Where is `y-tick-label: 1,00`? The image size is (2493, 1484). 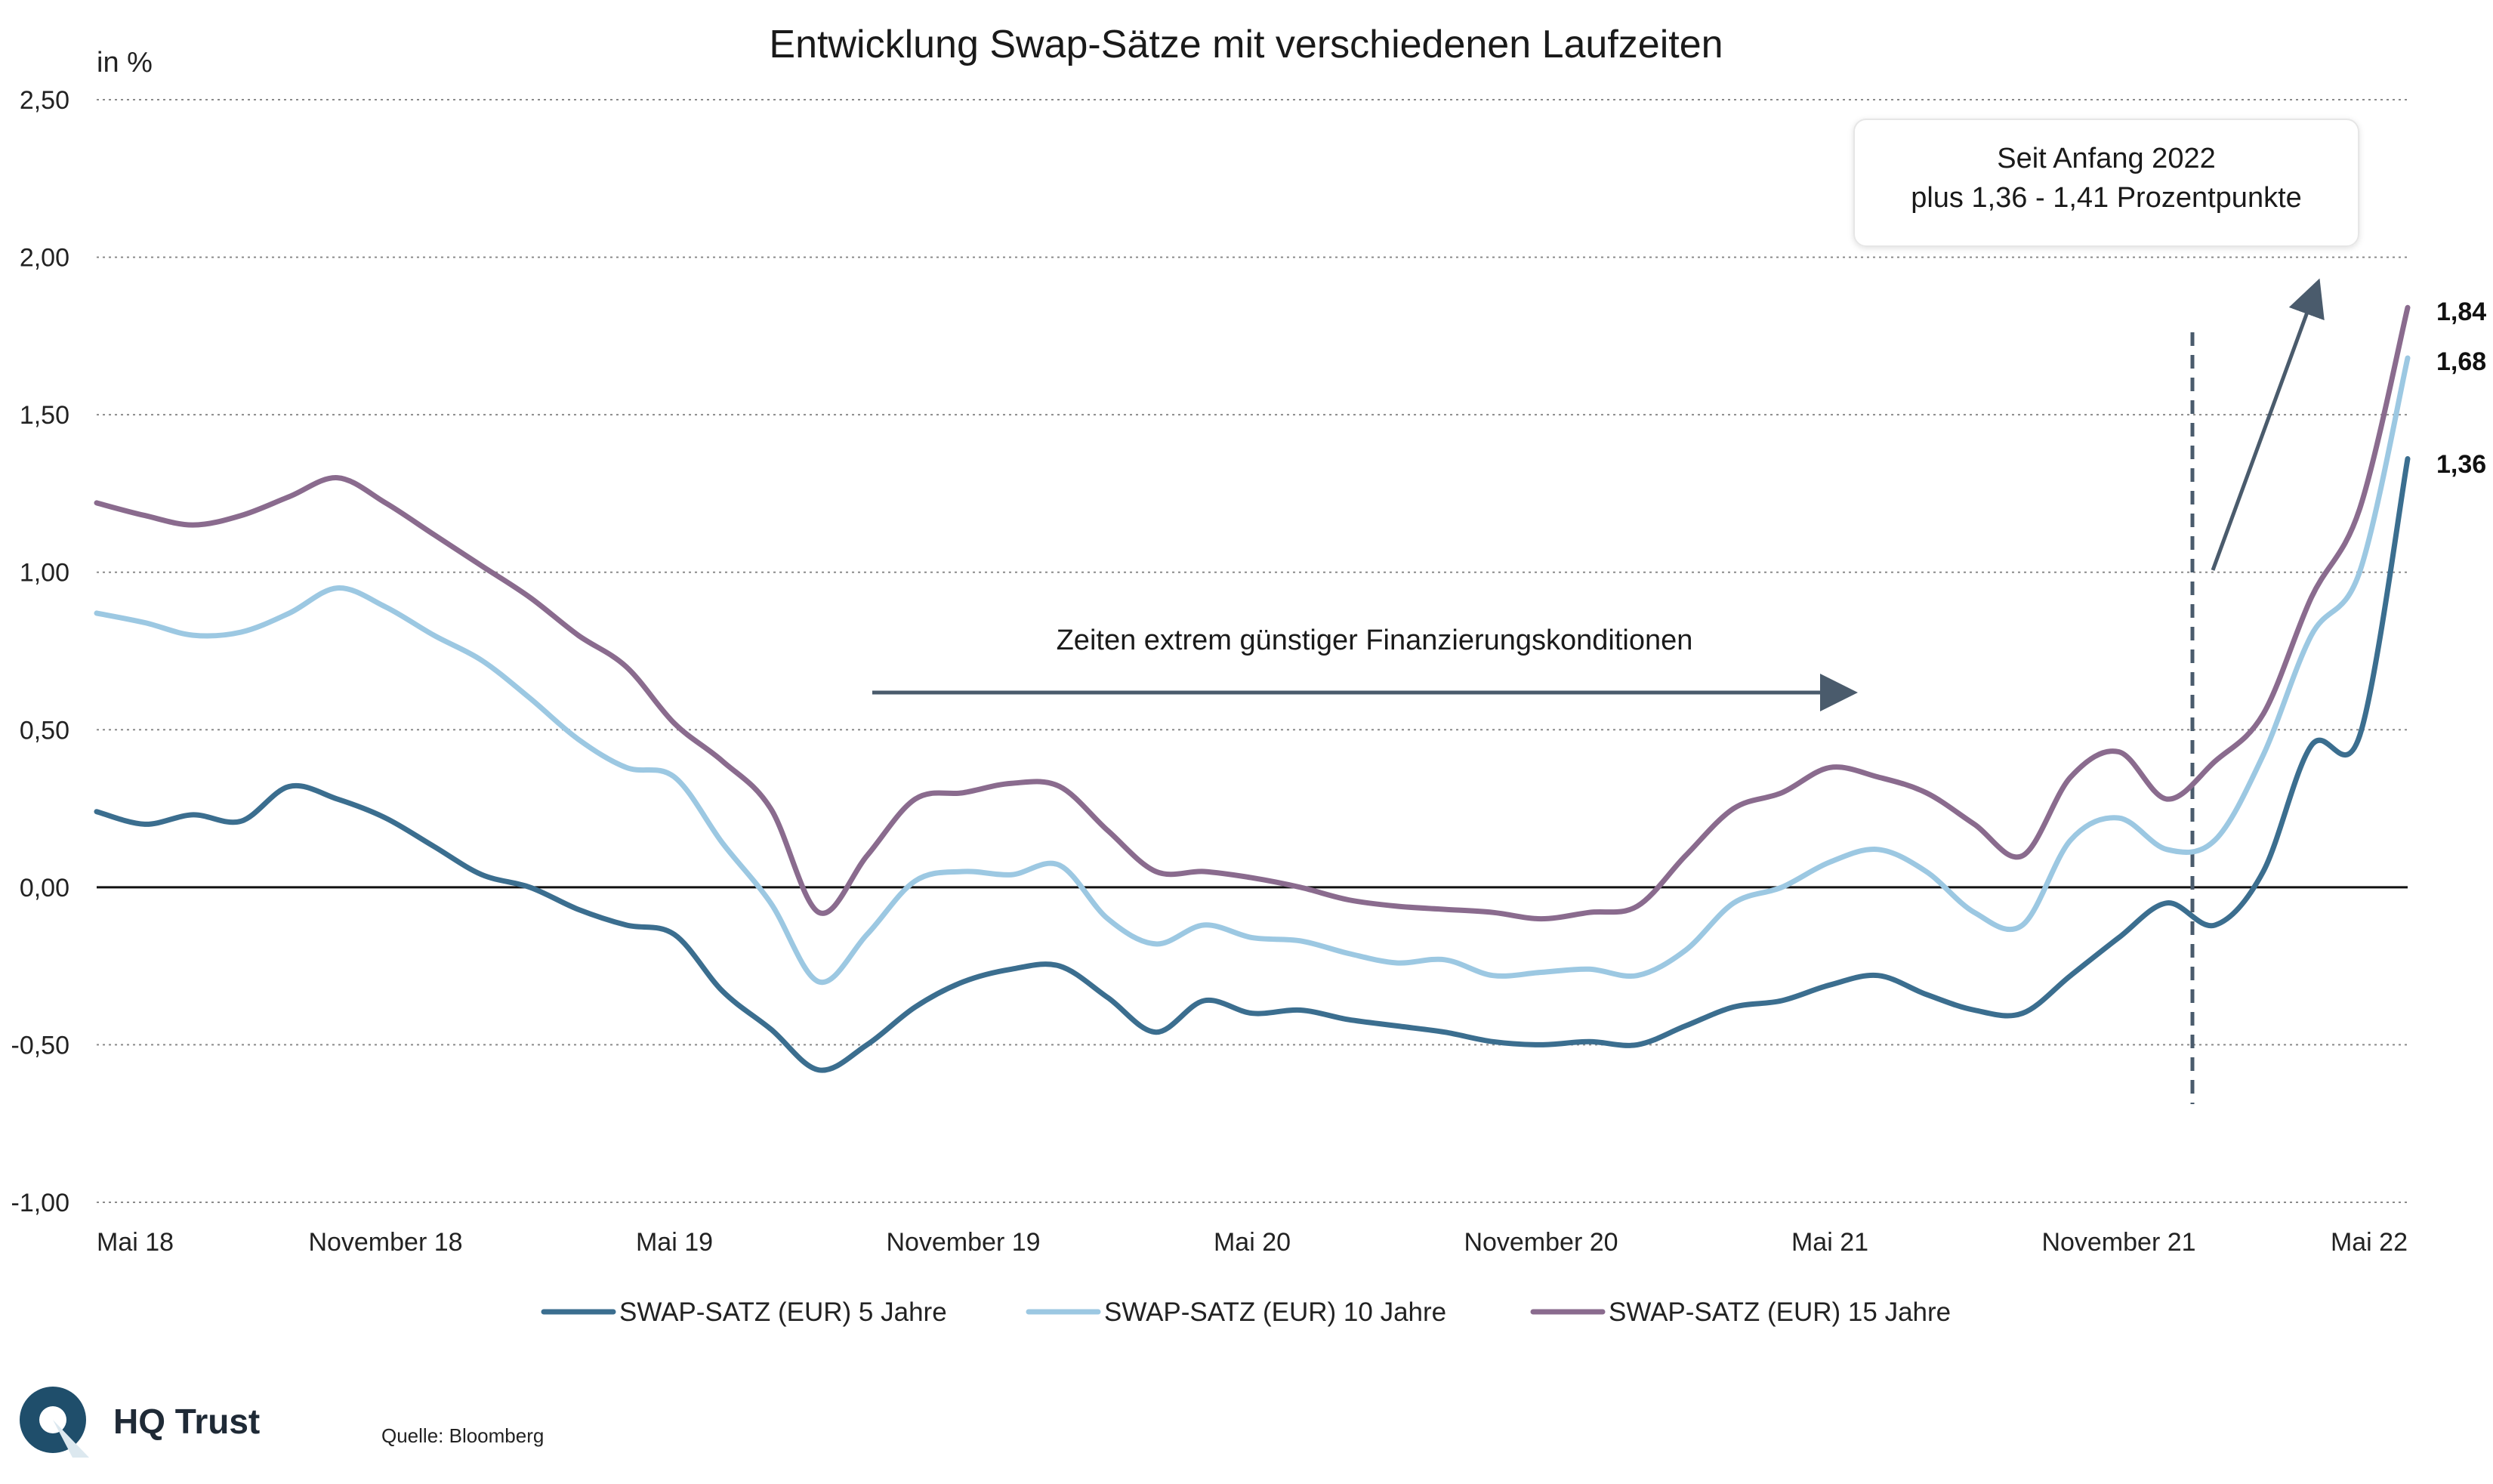 y-tick-label: 1,00 is located at coordinates (44, 573).